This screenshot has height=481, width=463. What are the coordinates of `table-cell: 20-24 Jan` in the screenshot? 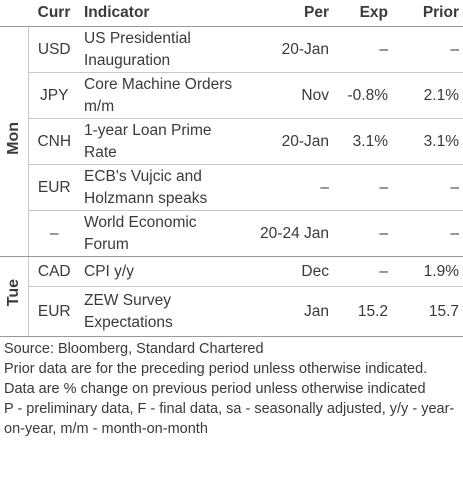 It's located at (289, 233).